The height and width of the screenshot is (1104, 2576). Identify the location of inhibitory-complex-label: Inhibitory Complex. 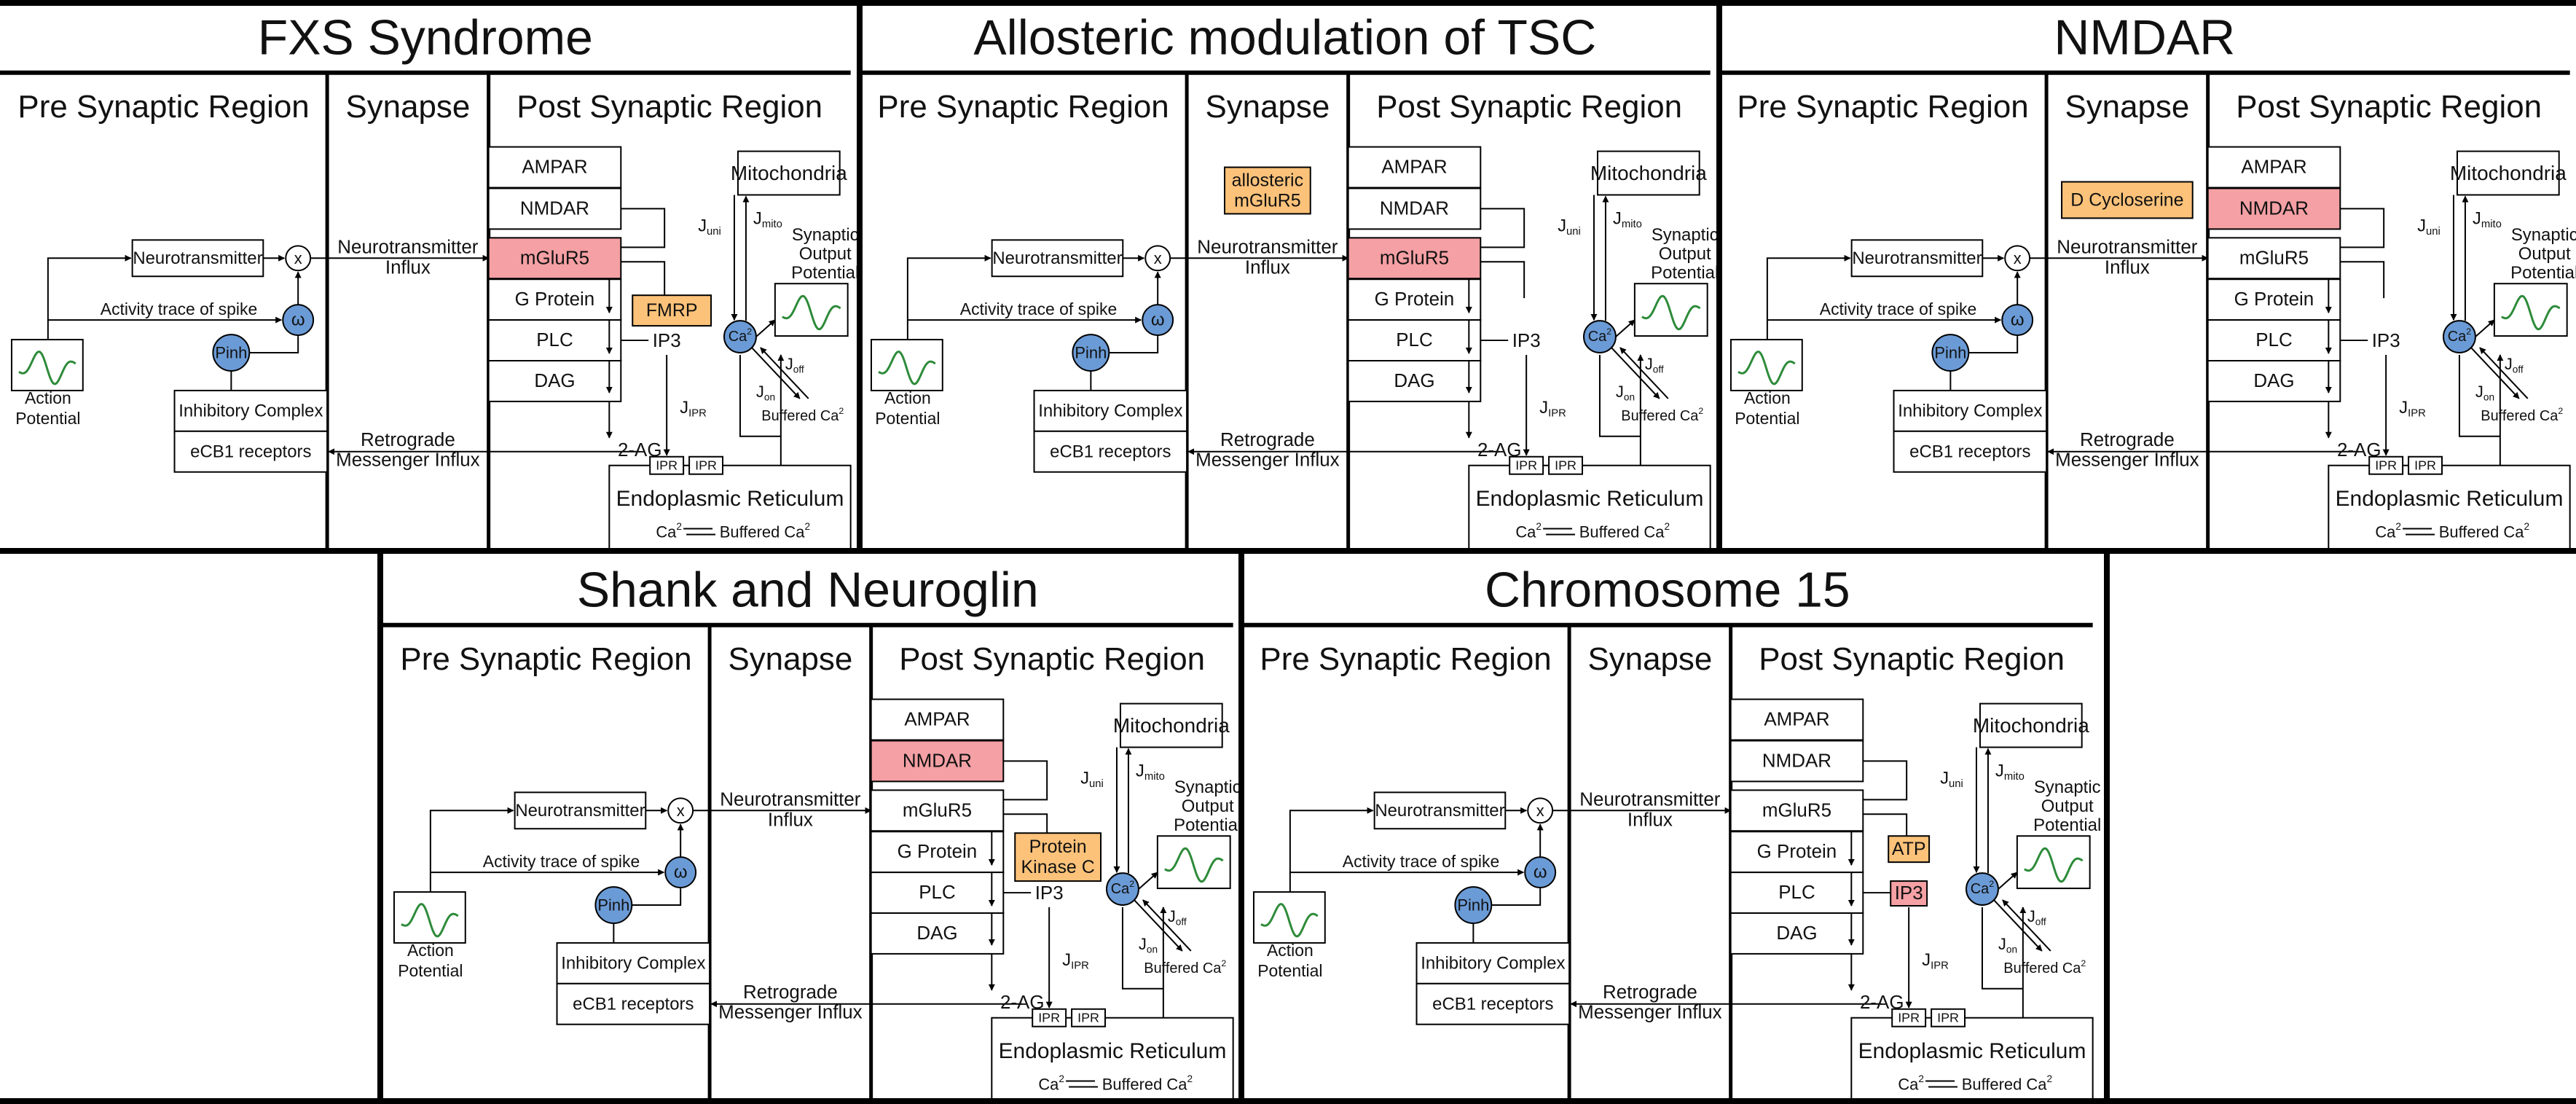
(1110, 410).